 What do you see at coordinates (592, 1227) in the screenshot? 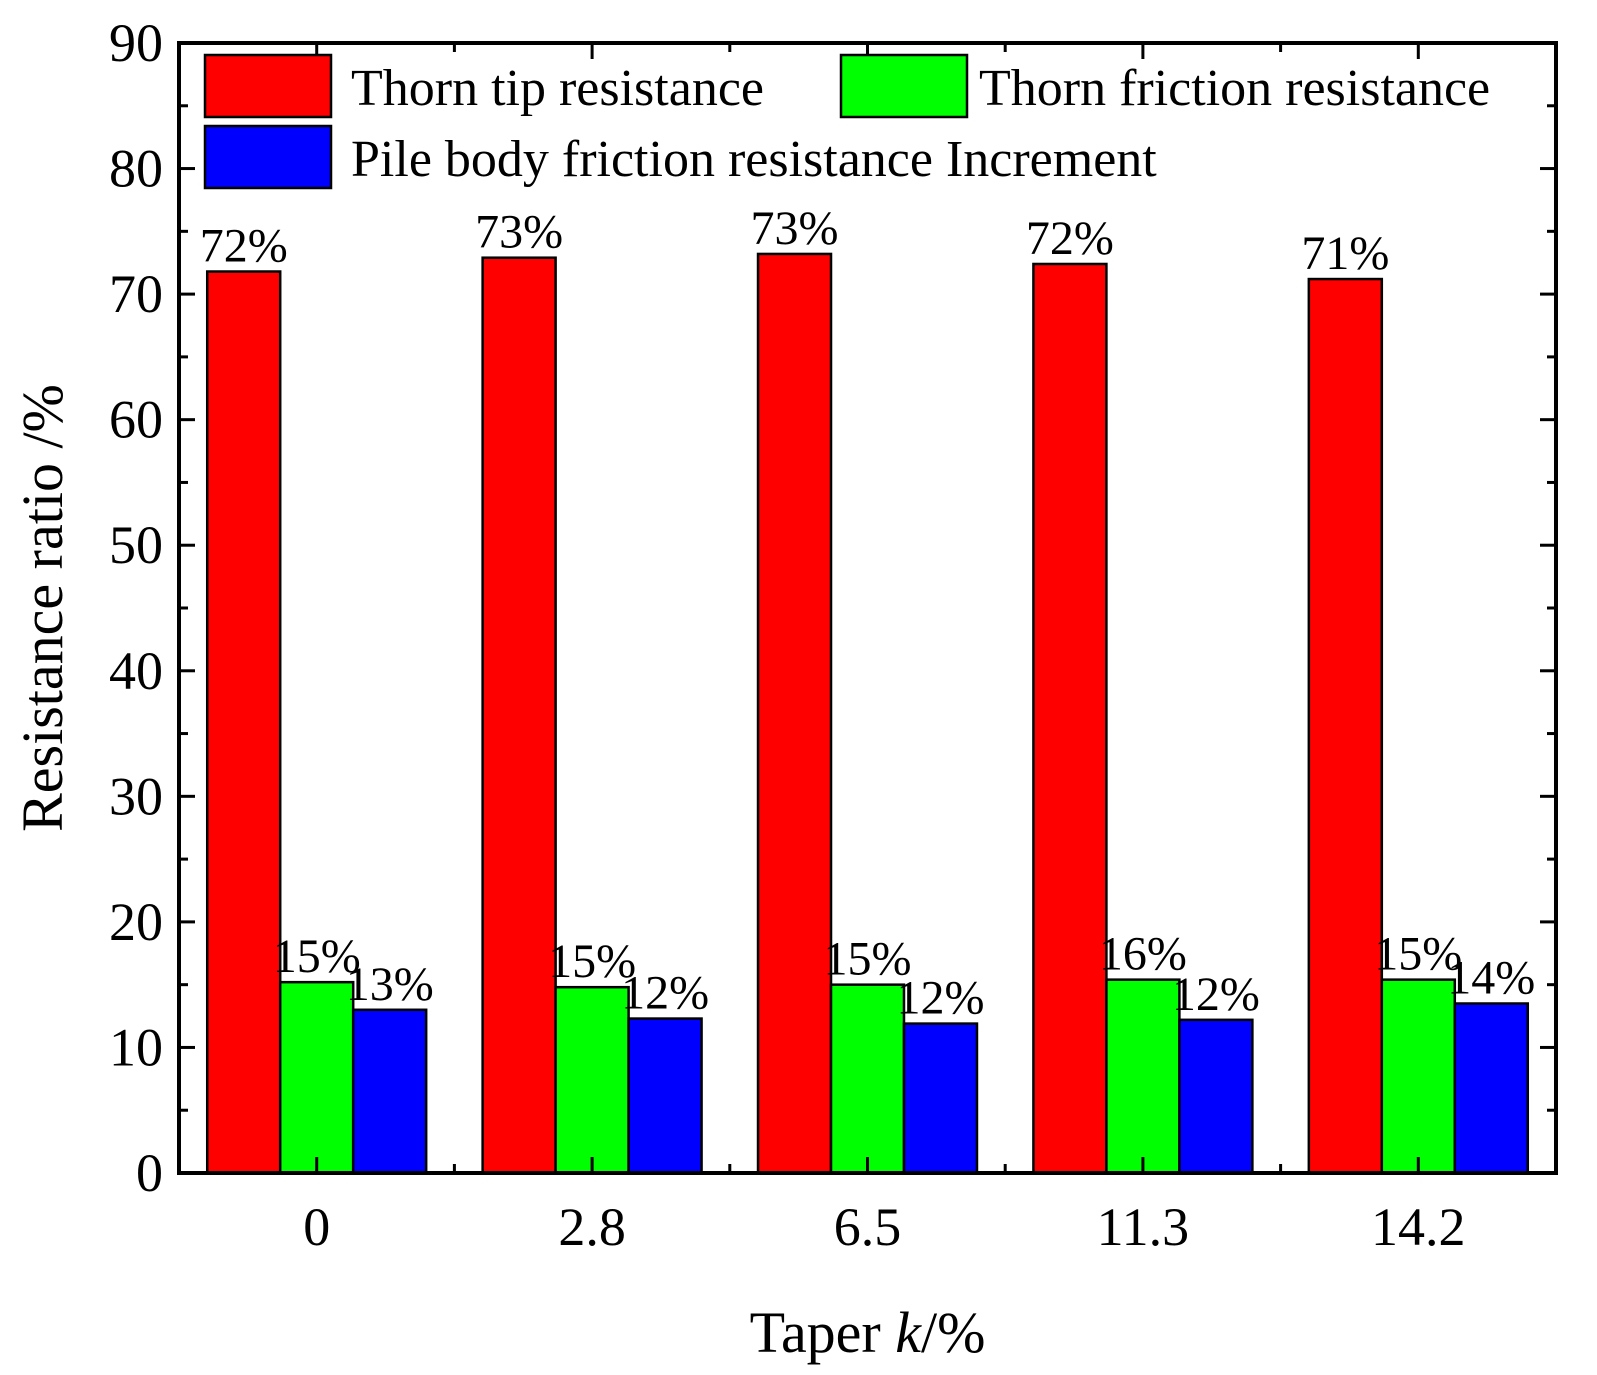
I see `x-tick-label: 2.8` at bounding box center [592, 1227].